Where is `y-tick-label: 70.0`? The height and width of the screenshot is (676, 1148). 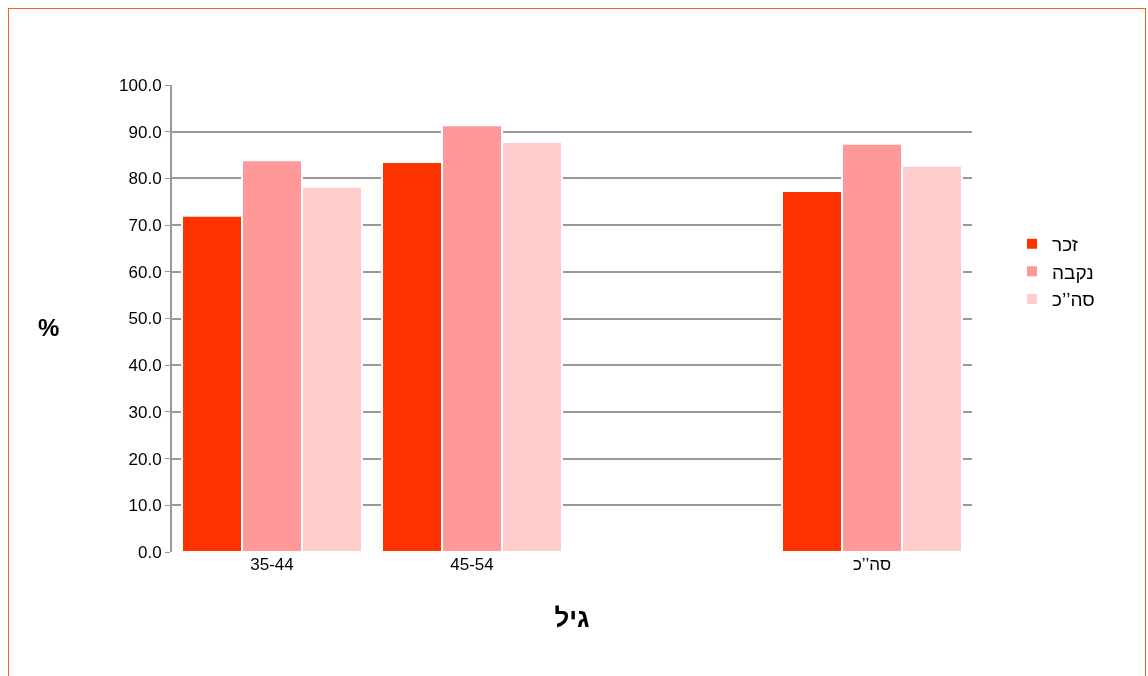
y-tick-label: 70.0 is located at coordinates (145, 226).